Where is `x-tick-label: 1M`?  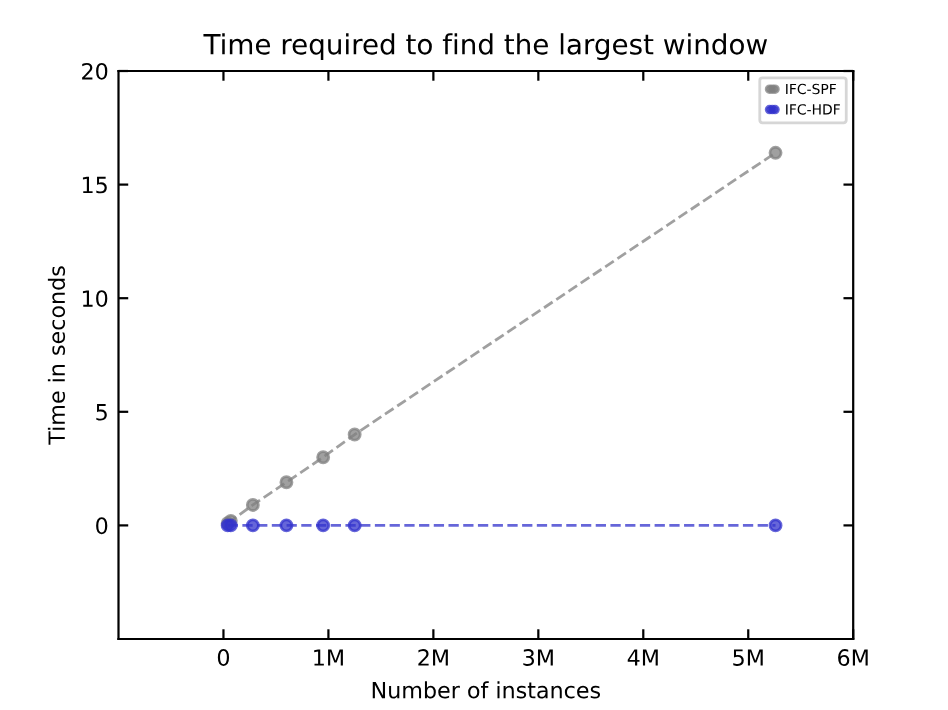
x-tick-label: 1M is located at coordinates (328, 657).